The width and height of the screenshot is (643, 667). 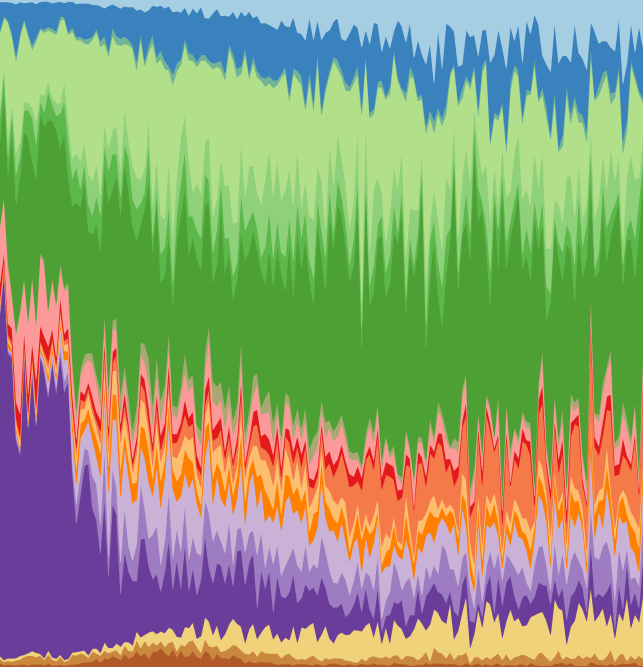 I want to click on area-series-s19, so click(x=321, y=42).